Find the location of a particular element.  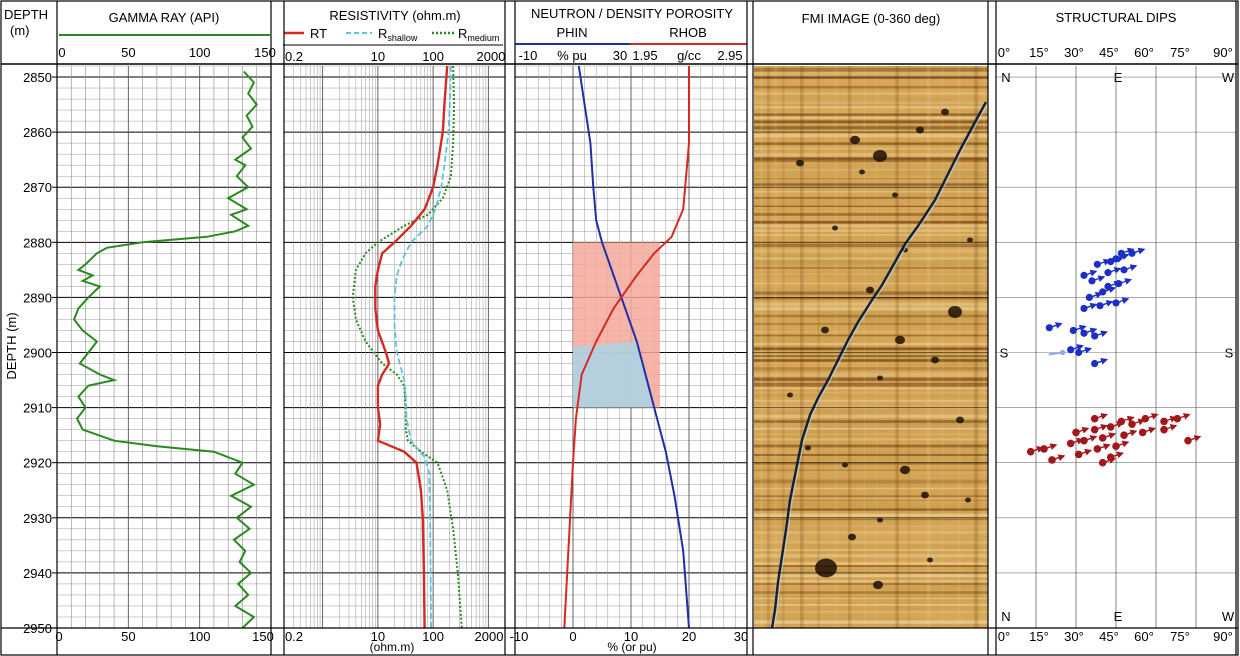

gamma-bottom-tick: 0 is located at coordinates (58, 636).